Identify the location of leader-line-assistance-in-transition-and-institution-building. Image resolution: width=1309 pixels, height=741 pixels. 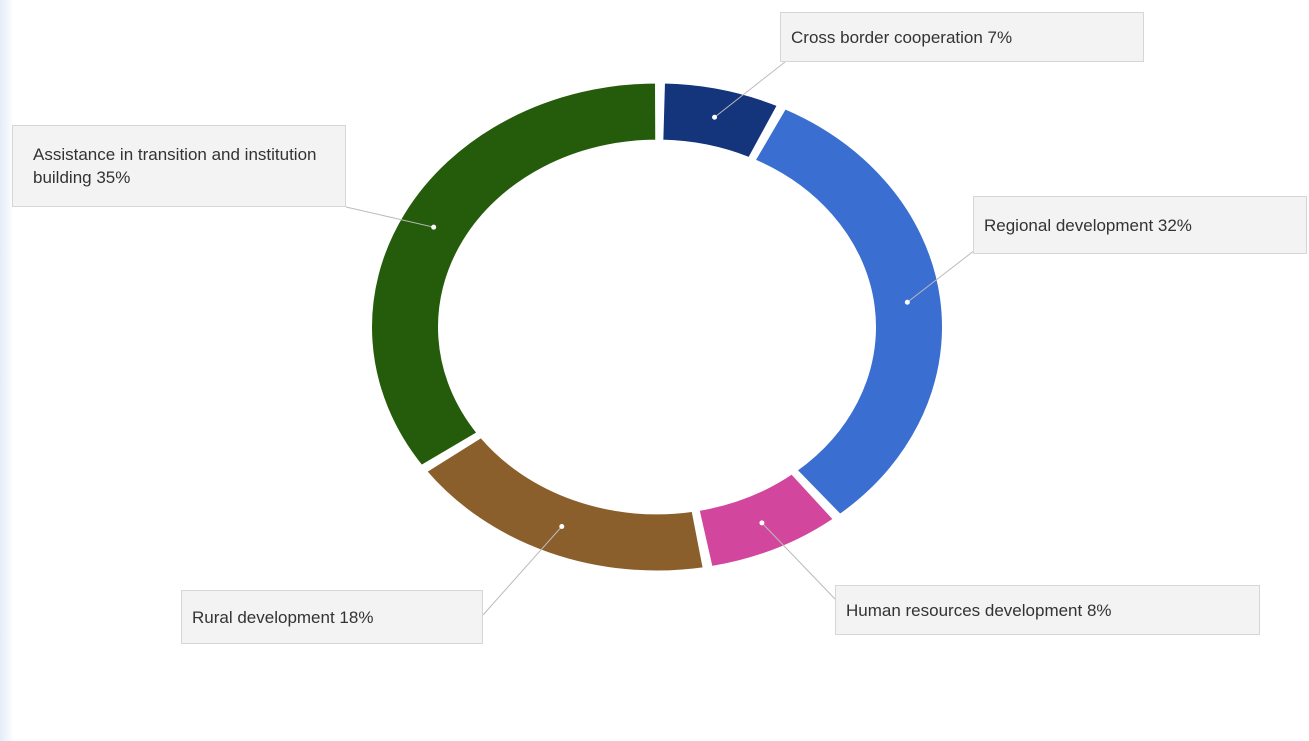
(389, 217).